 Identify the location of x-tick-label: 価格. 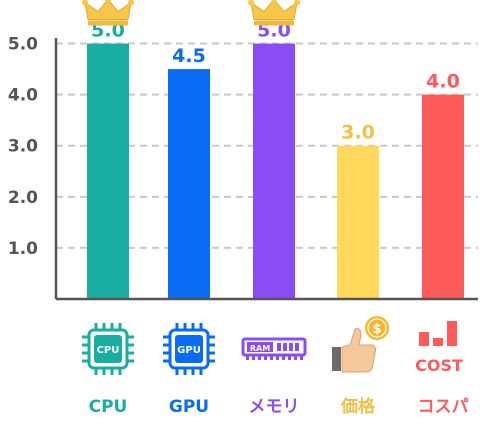
(358, 406).